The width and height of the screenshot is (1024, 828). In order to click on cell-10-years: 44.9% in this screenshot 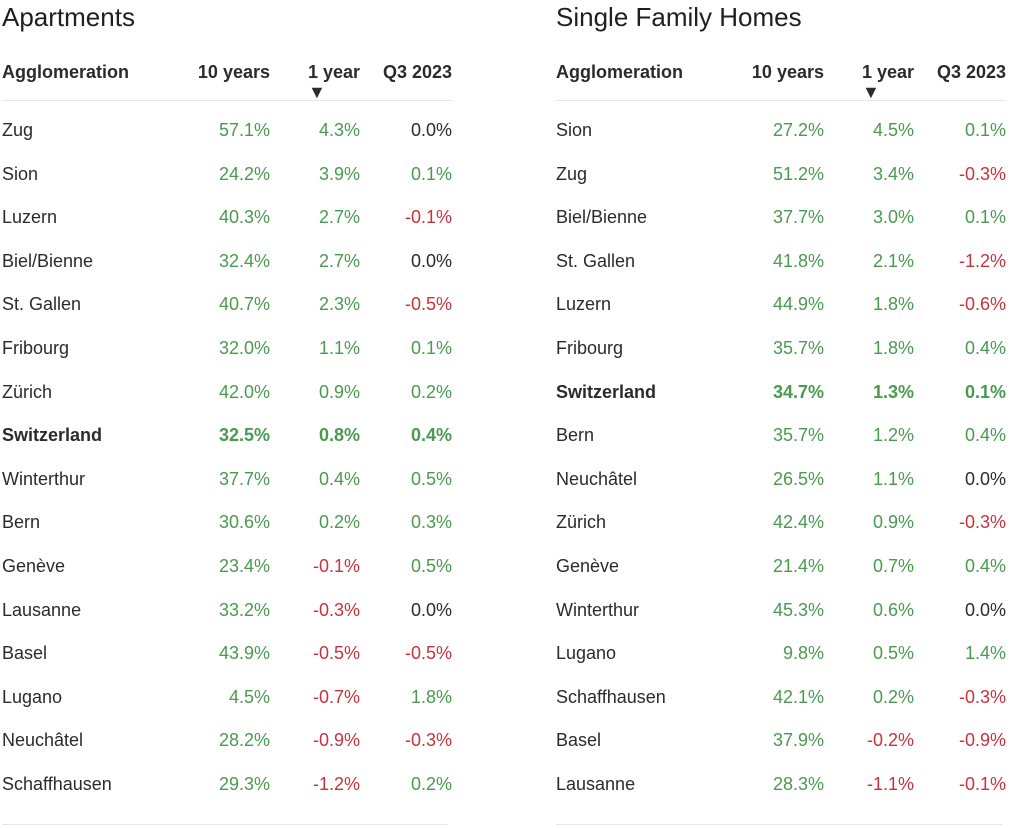, I will do `click(798, 304)`.